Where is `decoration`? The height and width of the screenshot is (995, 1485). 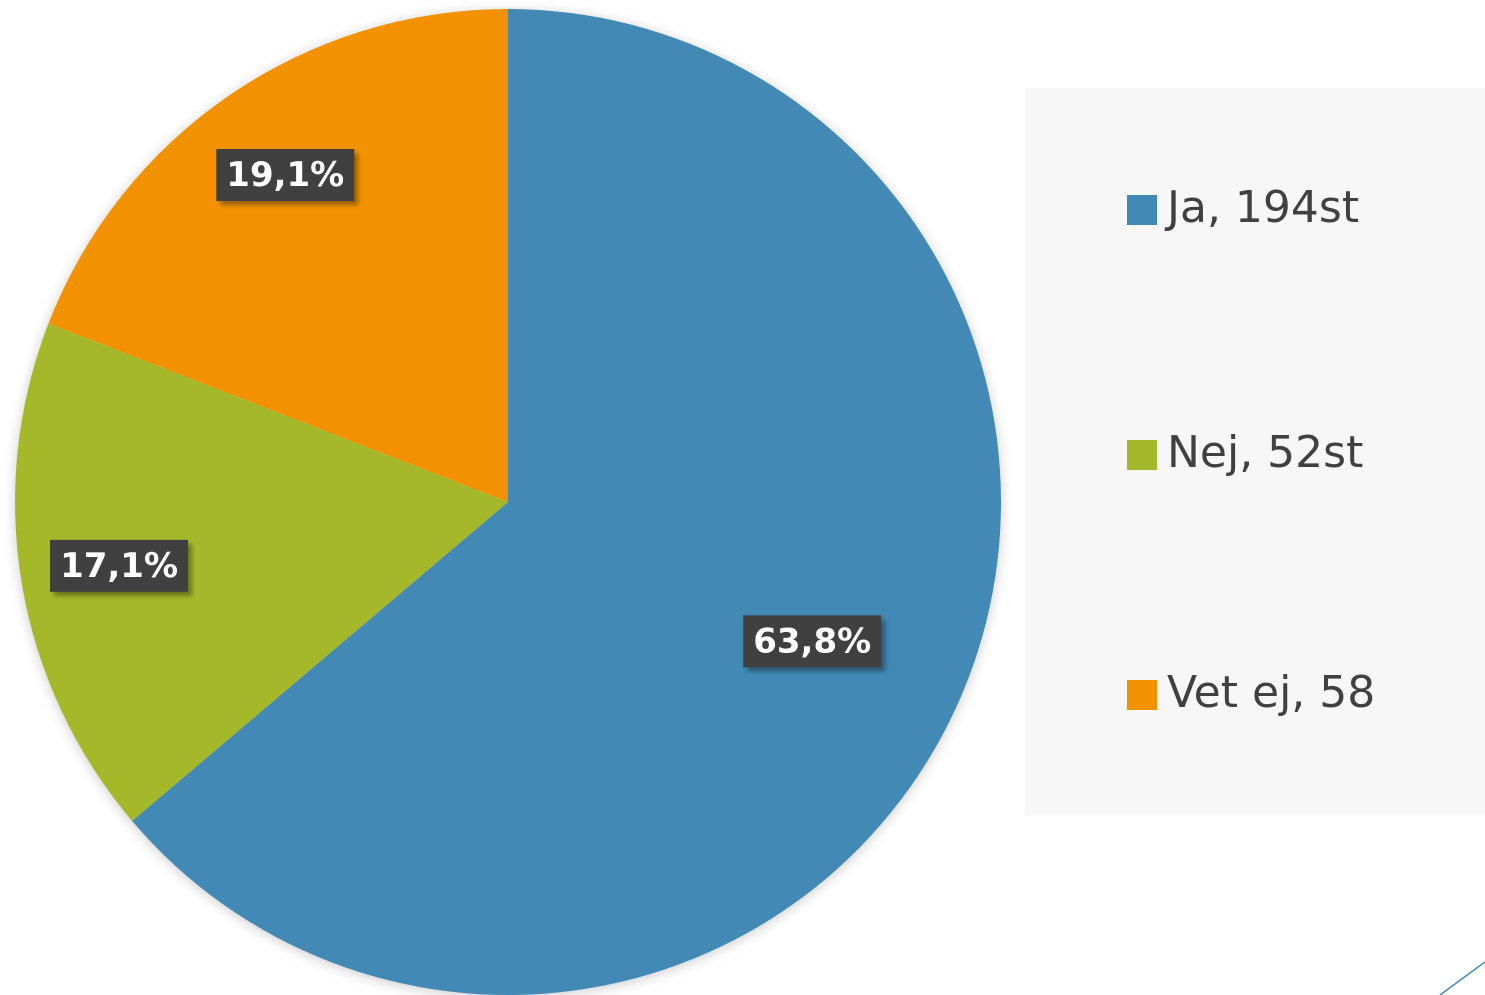 decoration is located at coordinates (1462, 978).